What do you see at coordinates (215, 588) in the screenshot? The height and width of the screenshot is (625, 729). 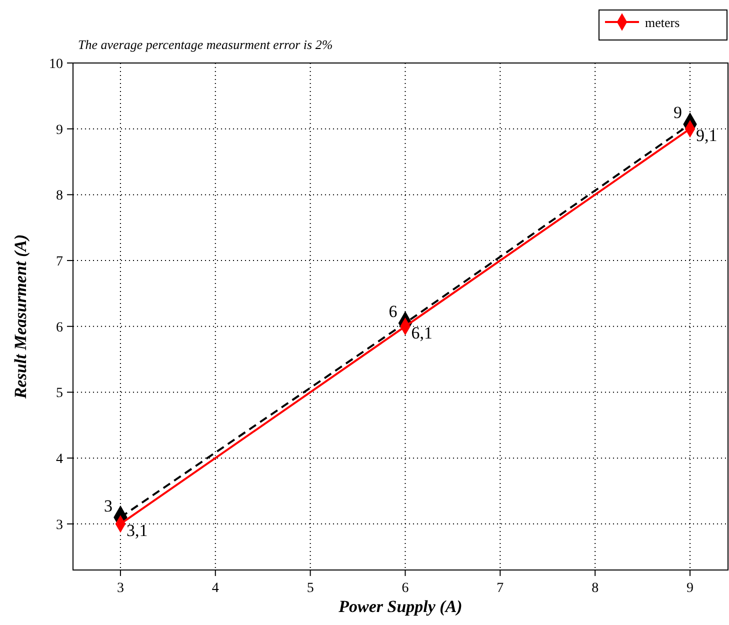 I see `x-tick-label: 4` at bounding box center [215, 588].